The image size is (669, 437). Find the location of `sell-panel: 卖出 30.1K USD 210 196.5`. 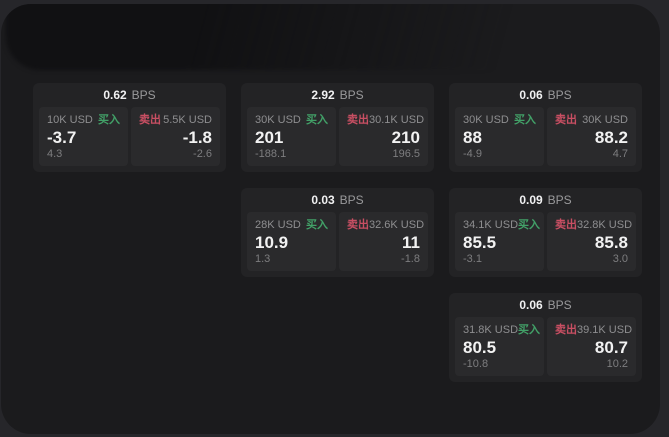

sell-panel: 卖出 30.1K USD 210 196.5 is located at coordinates (383, 136).